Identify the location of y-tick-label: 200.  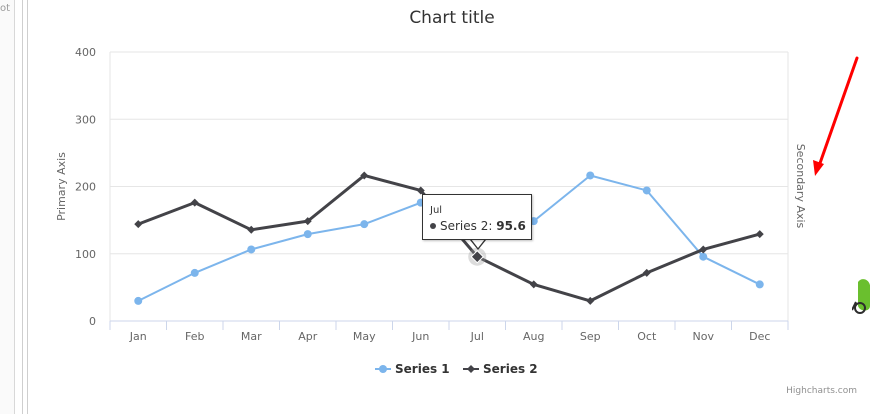
(85, 187).